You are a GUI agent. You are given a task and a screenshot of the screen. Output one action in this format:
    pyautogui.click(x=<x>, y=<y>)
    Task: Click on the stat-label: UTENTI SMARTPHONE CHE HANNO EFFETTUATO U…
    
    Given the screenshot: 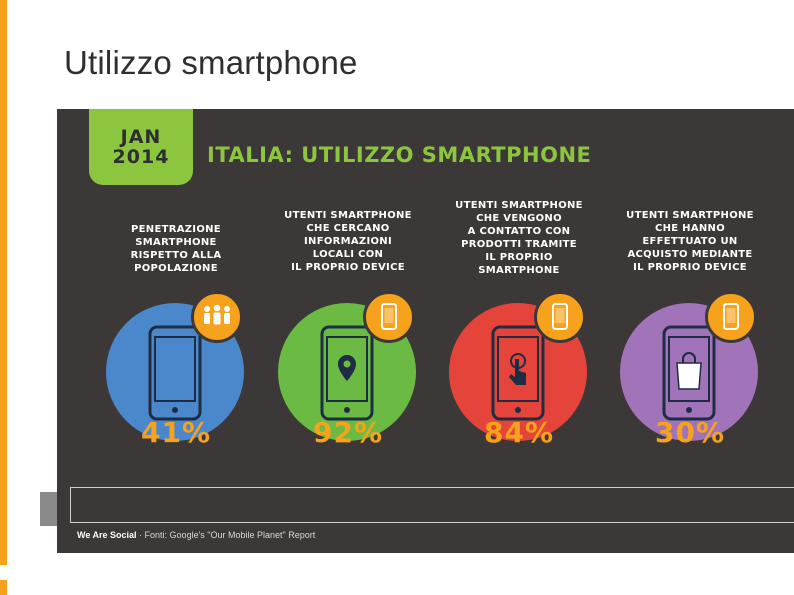 What is the action you would take?
    pyautogui.click(x=690, y=241)
    